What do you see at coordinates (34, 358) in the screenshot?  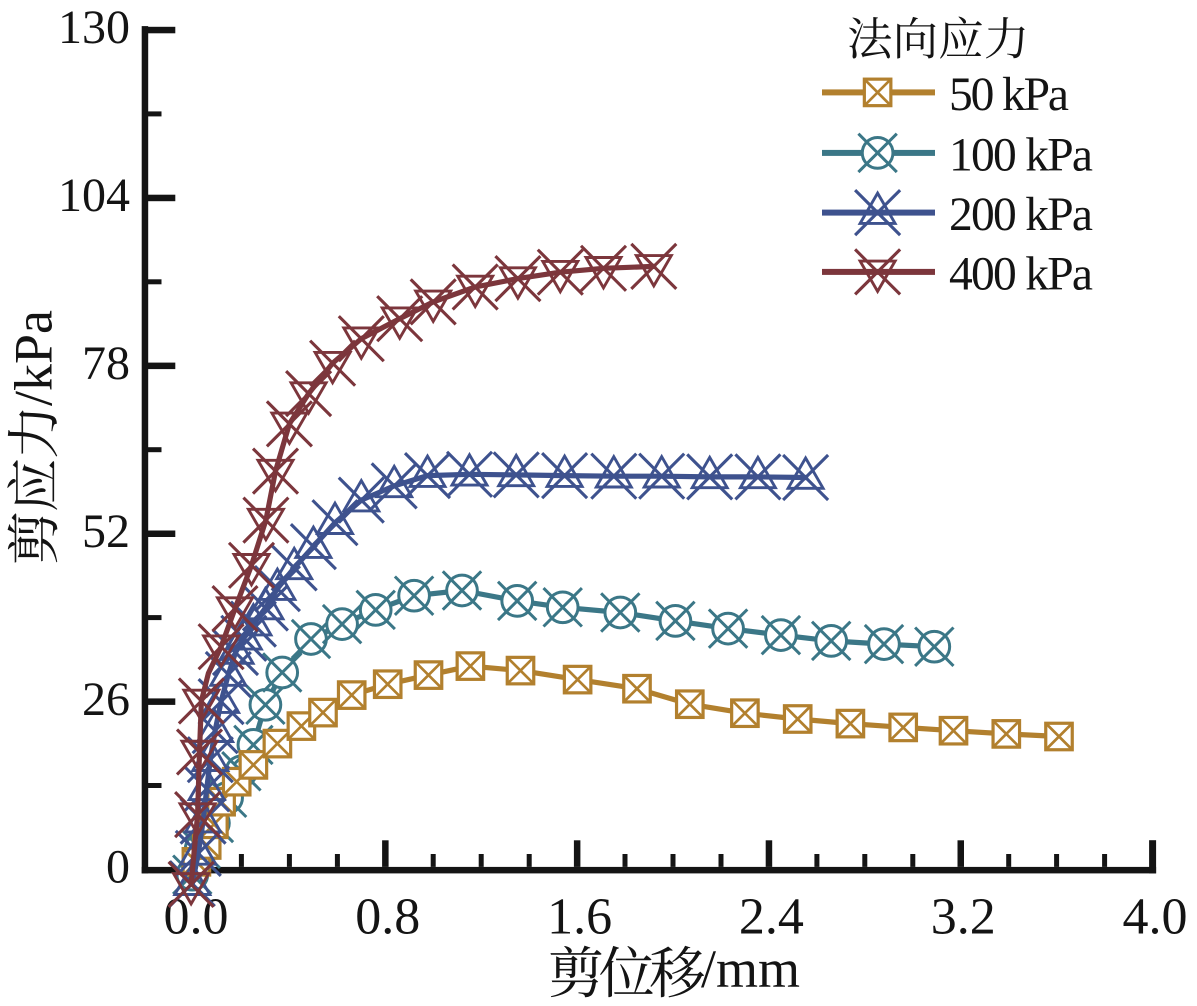 I see `svg-text: /kPa` at bounding box center [34, 358].